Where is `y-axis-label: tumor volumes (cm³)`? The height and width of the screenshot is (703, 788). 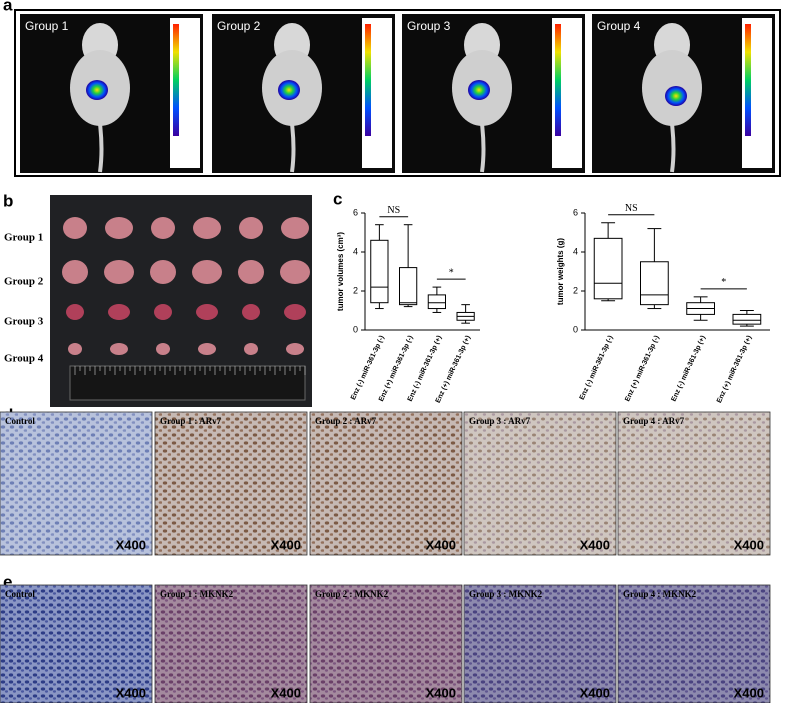 y-axis-label: tumor volumes (cm³) is located at coordinates (340, 271).